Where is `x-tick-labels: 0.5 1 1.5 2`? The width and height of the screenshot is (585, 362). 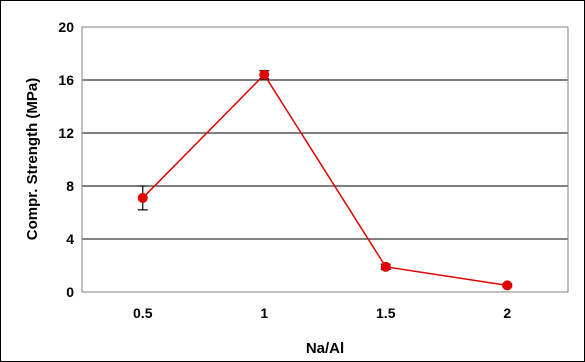 x-tick-labels: 0.5 1 1.5 2 is located at coordinates (322, 313).